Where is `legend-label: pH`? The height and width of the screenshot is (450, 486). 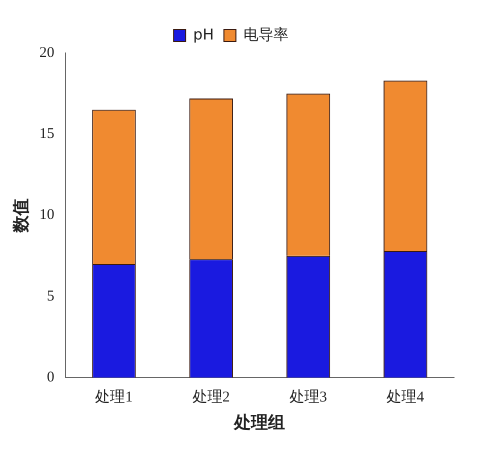
legend-label: pH is located at coordinates (203, 34).